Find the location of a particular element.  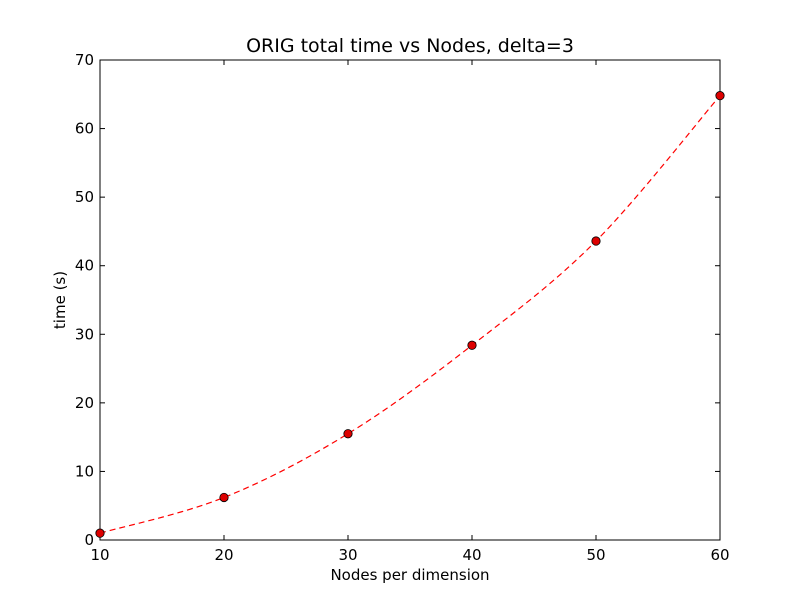

y-tick-label: 0 is located at coordinates (89, 540).